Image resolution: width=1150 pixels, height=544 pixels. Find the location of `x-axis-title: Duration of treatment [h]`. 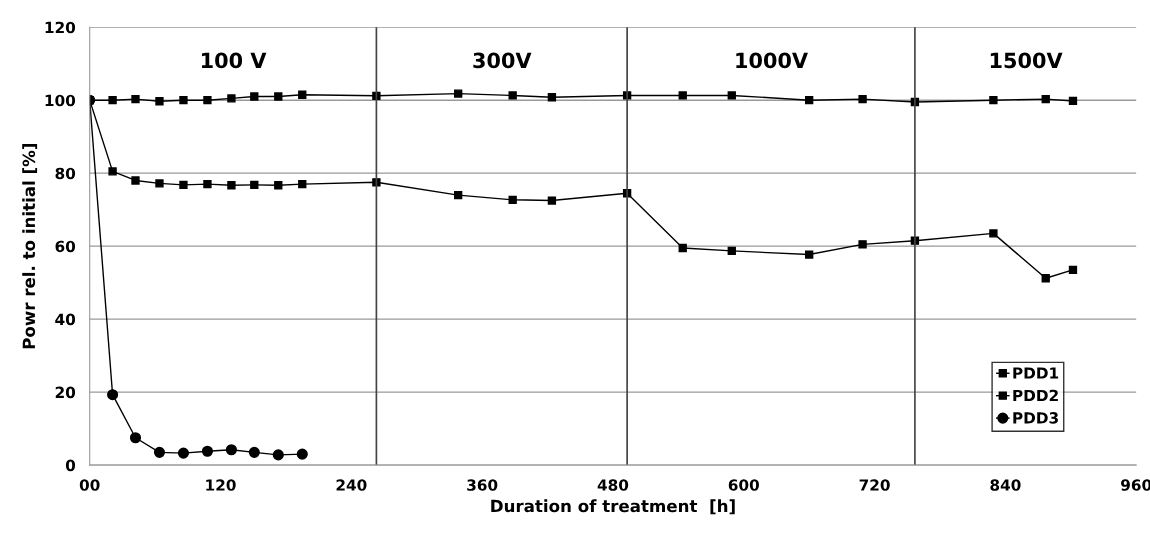

x-axis-title: Duration of treatment [h] is located at coordinates (613, 507).